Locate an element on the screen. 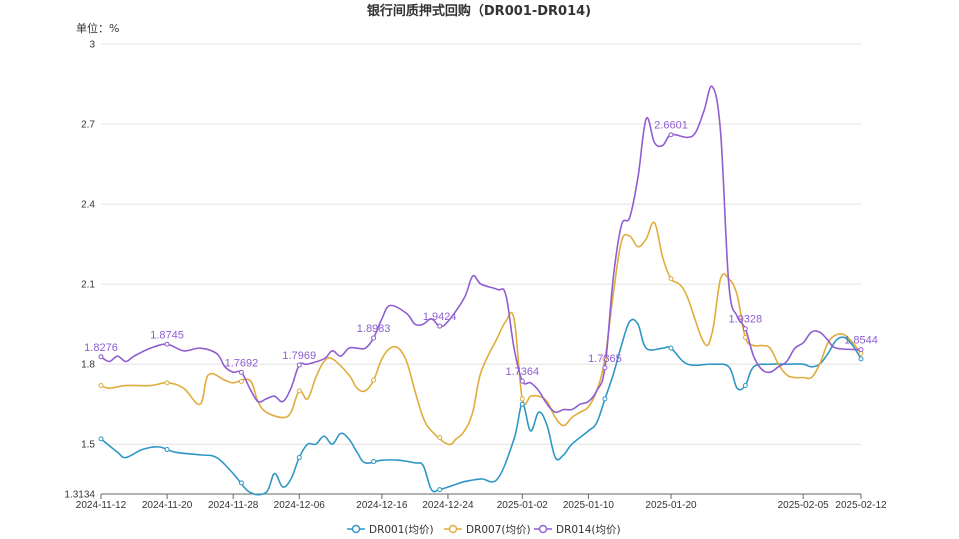 This screenshot has height=539, width=959. x-tick-label: 2024-12-06 is located at coordinates (300, 505).